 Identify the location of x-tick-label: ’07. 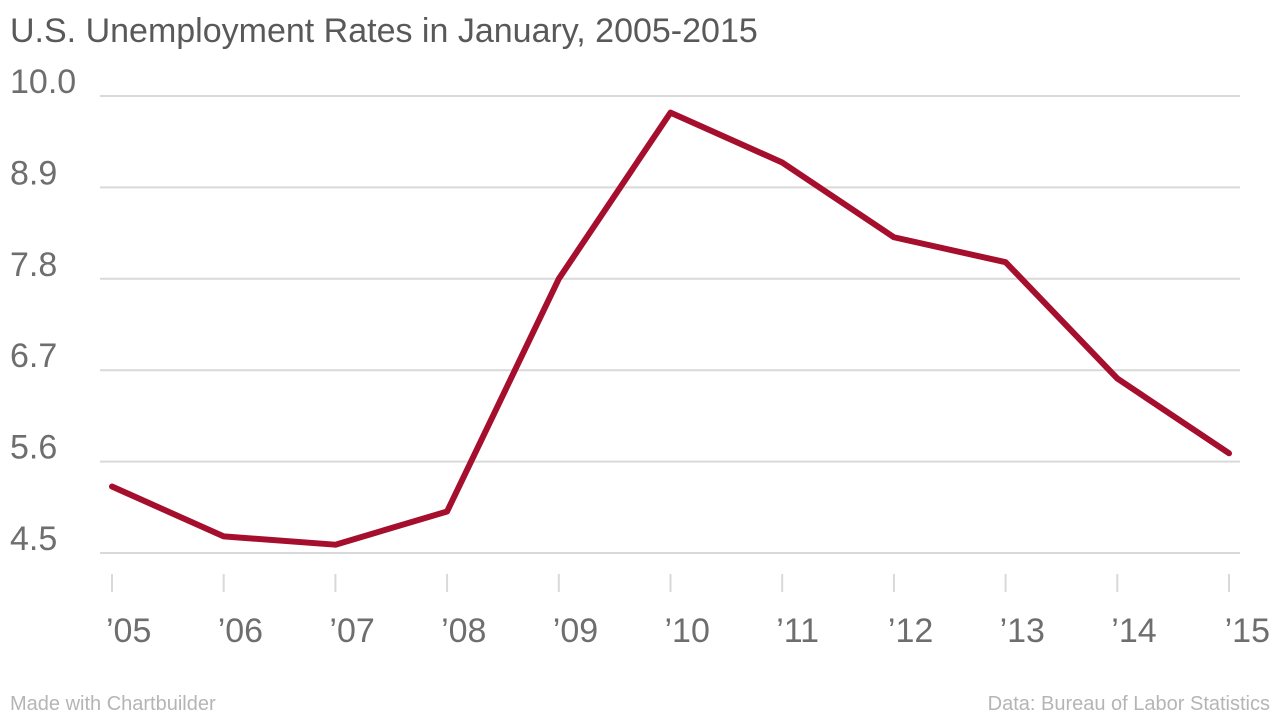
(351, 631).